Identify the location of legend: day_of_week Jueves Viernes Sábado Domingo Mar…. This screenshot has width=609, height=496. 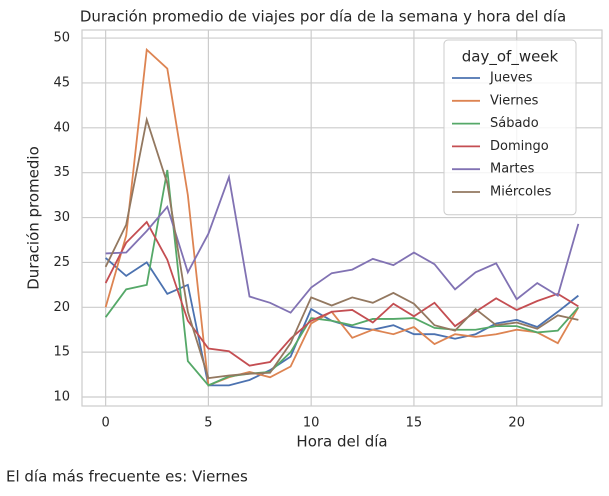
(510, 127).